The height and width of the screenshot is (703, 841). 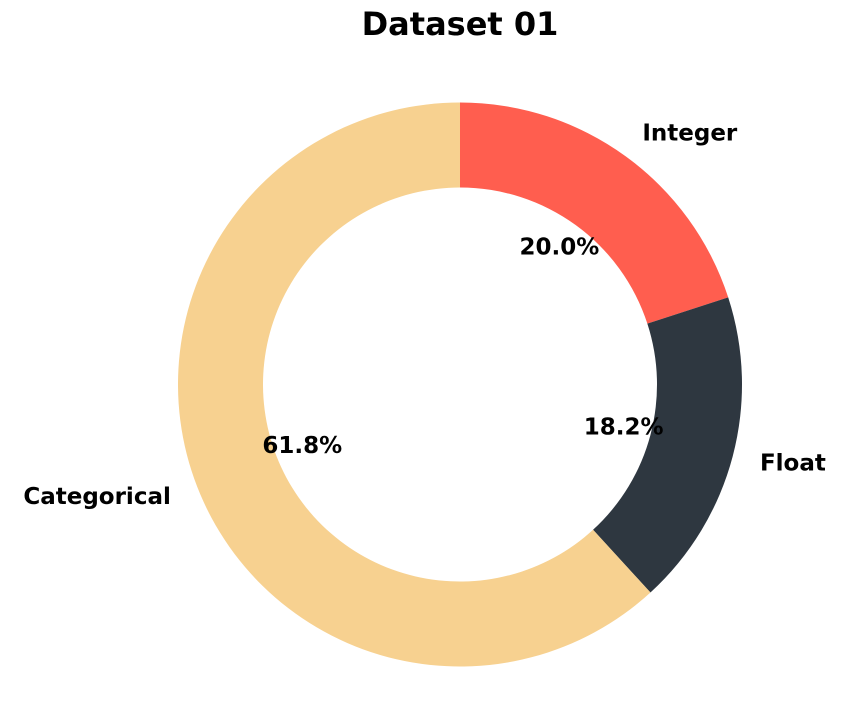 What do you see at coordinates (690, 134) in the screenshot?
I see `slice-label-integer: Integer` at bounding box center [690, 134].